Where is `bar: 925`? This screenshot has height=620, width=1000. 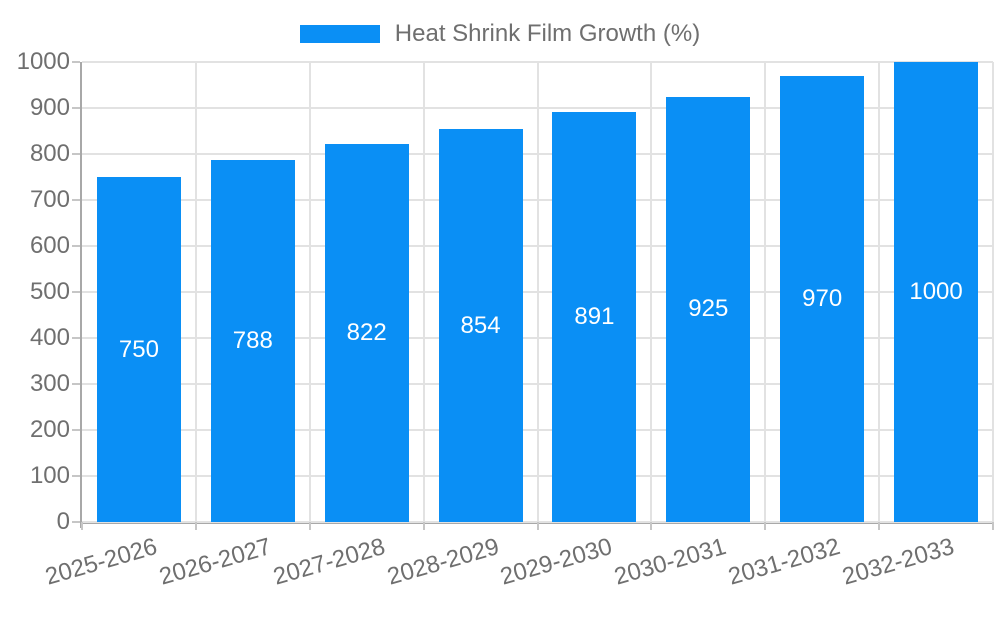
bar: 925 is located at coordinates (708, 309).